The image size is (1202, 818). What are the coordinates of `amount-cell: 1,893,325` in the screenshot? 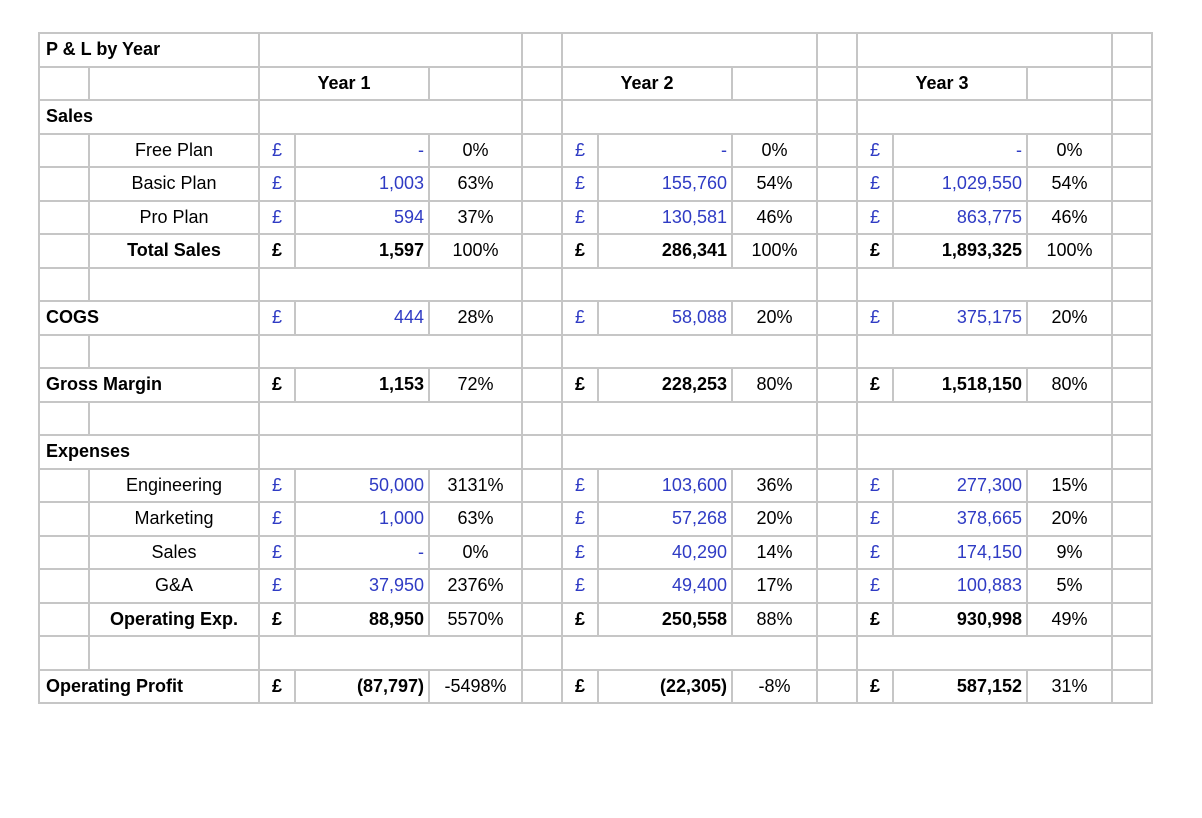 It's located at (960, 251).